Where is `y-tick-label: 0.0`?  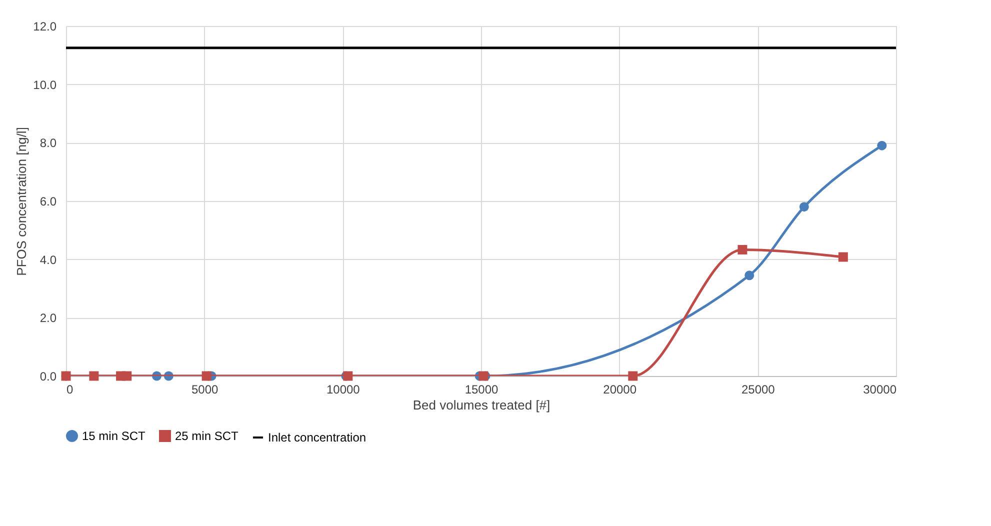 y-tick-label: 0.0 is located at coordinates (48, 377).